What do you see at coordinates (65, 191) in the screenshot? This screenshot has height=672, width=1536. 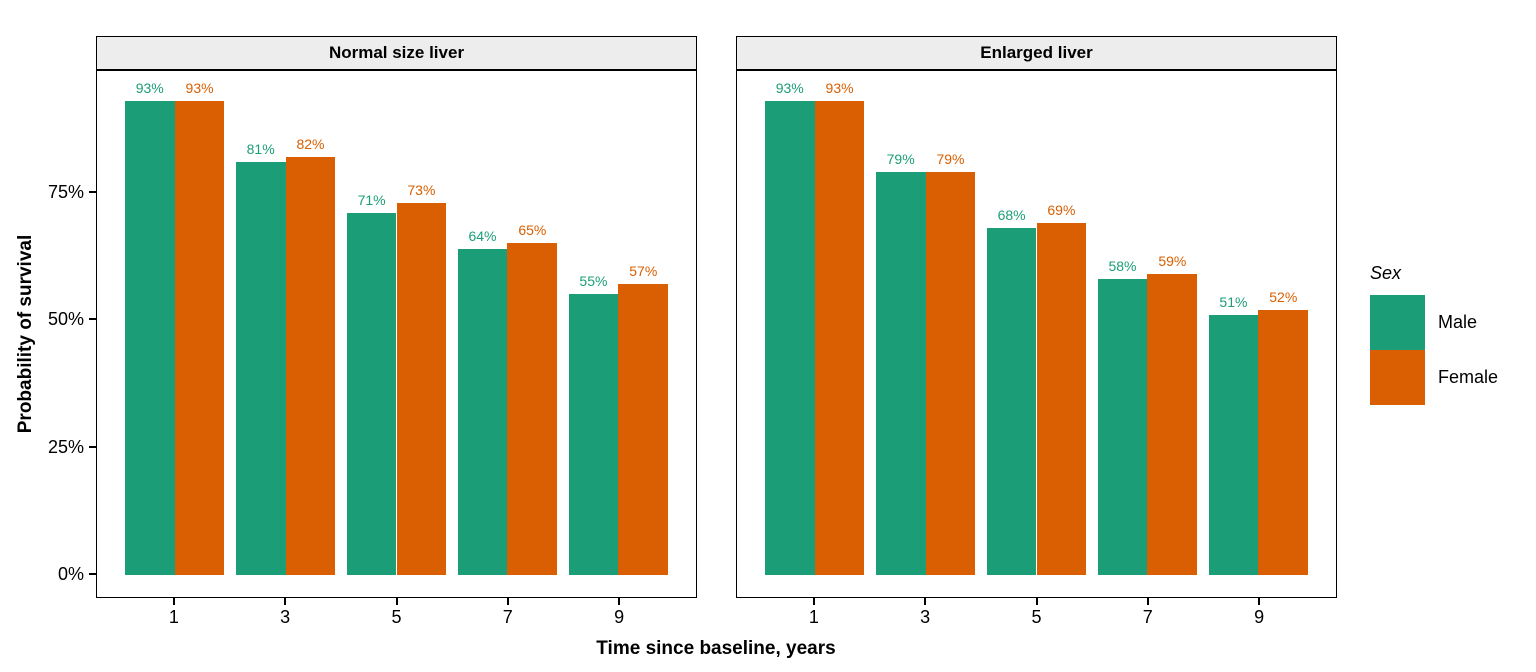 I see `y-tick-label: 75%` at bounding box center [65, 191].